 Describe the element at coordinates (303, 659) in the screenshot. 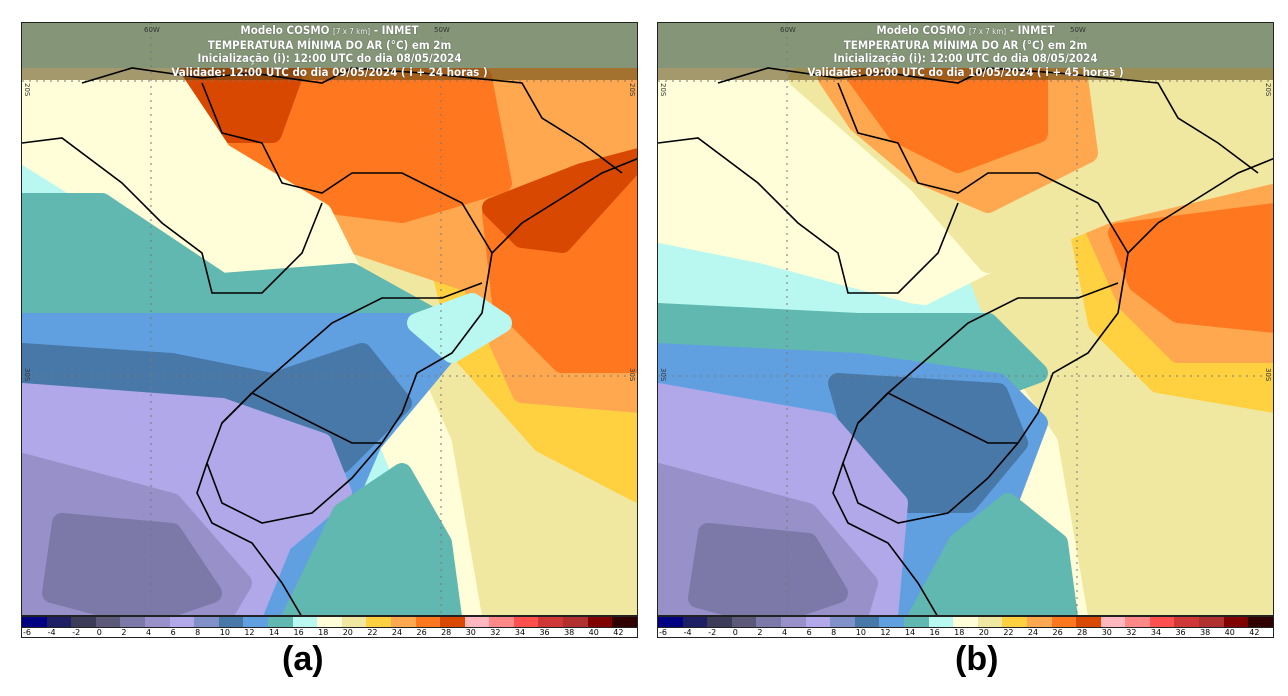

I see `panel-label-a: (a)` at that location.